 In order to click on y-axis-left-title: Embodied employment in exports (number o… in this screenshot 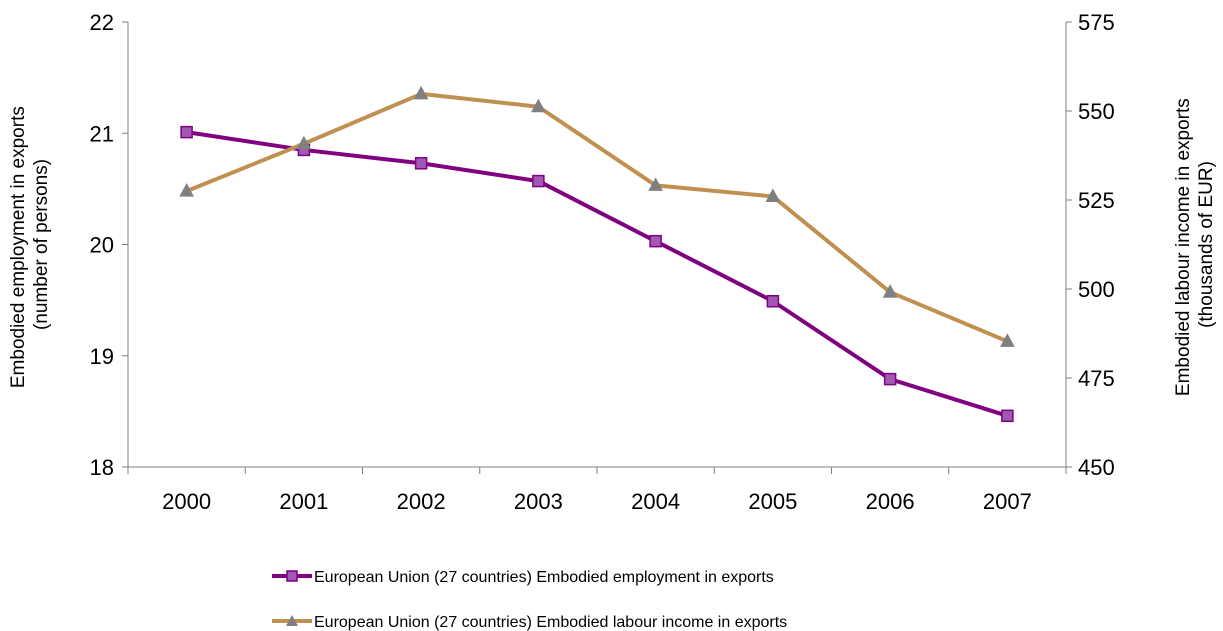, I will do `click(30, 244)`.